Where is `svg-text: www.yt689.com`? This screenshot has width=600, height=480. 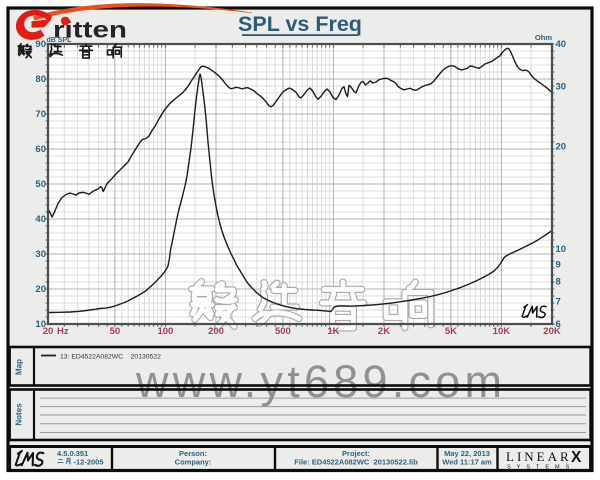
svg-text: www.yt689.com is located at coordinates (318, 381).